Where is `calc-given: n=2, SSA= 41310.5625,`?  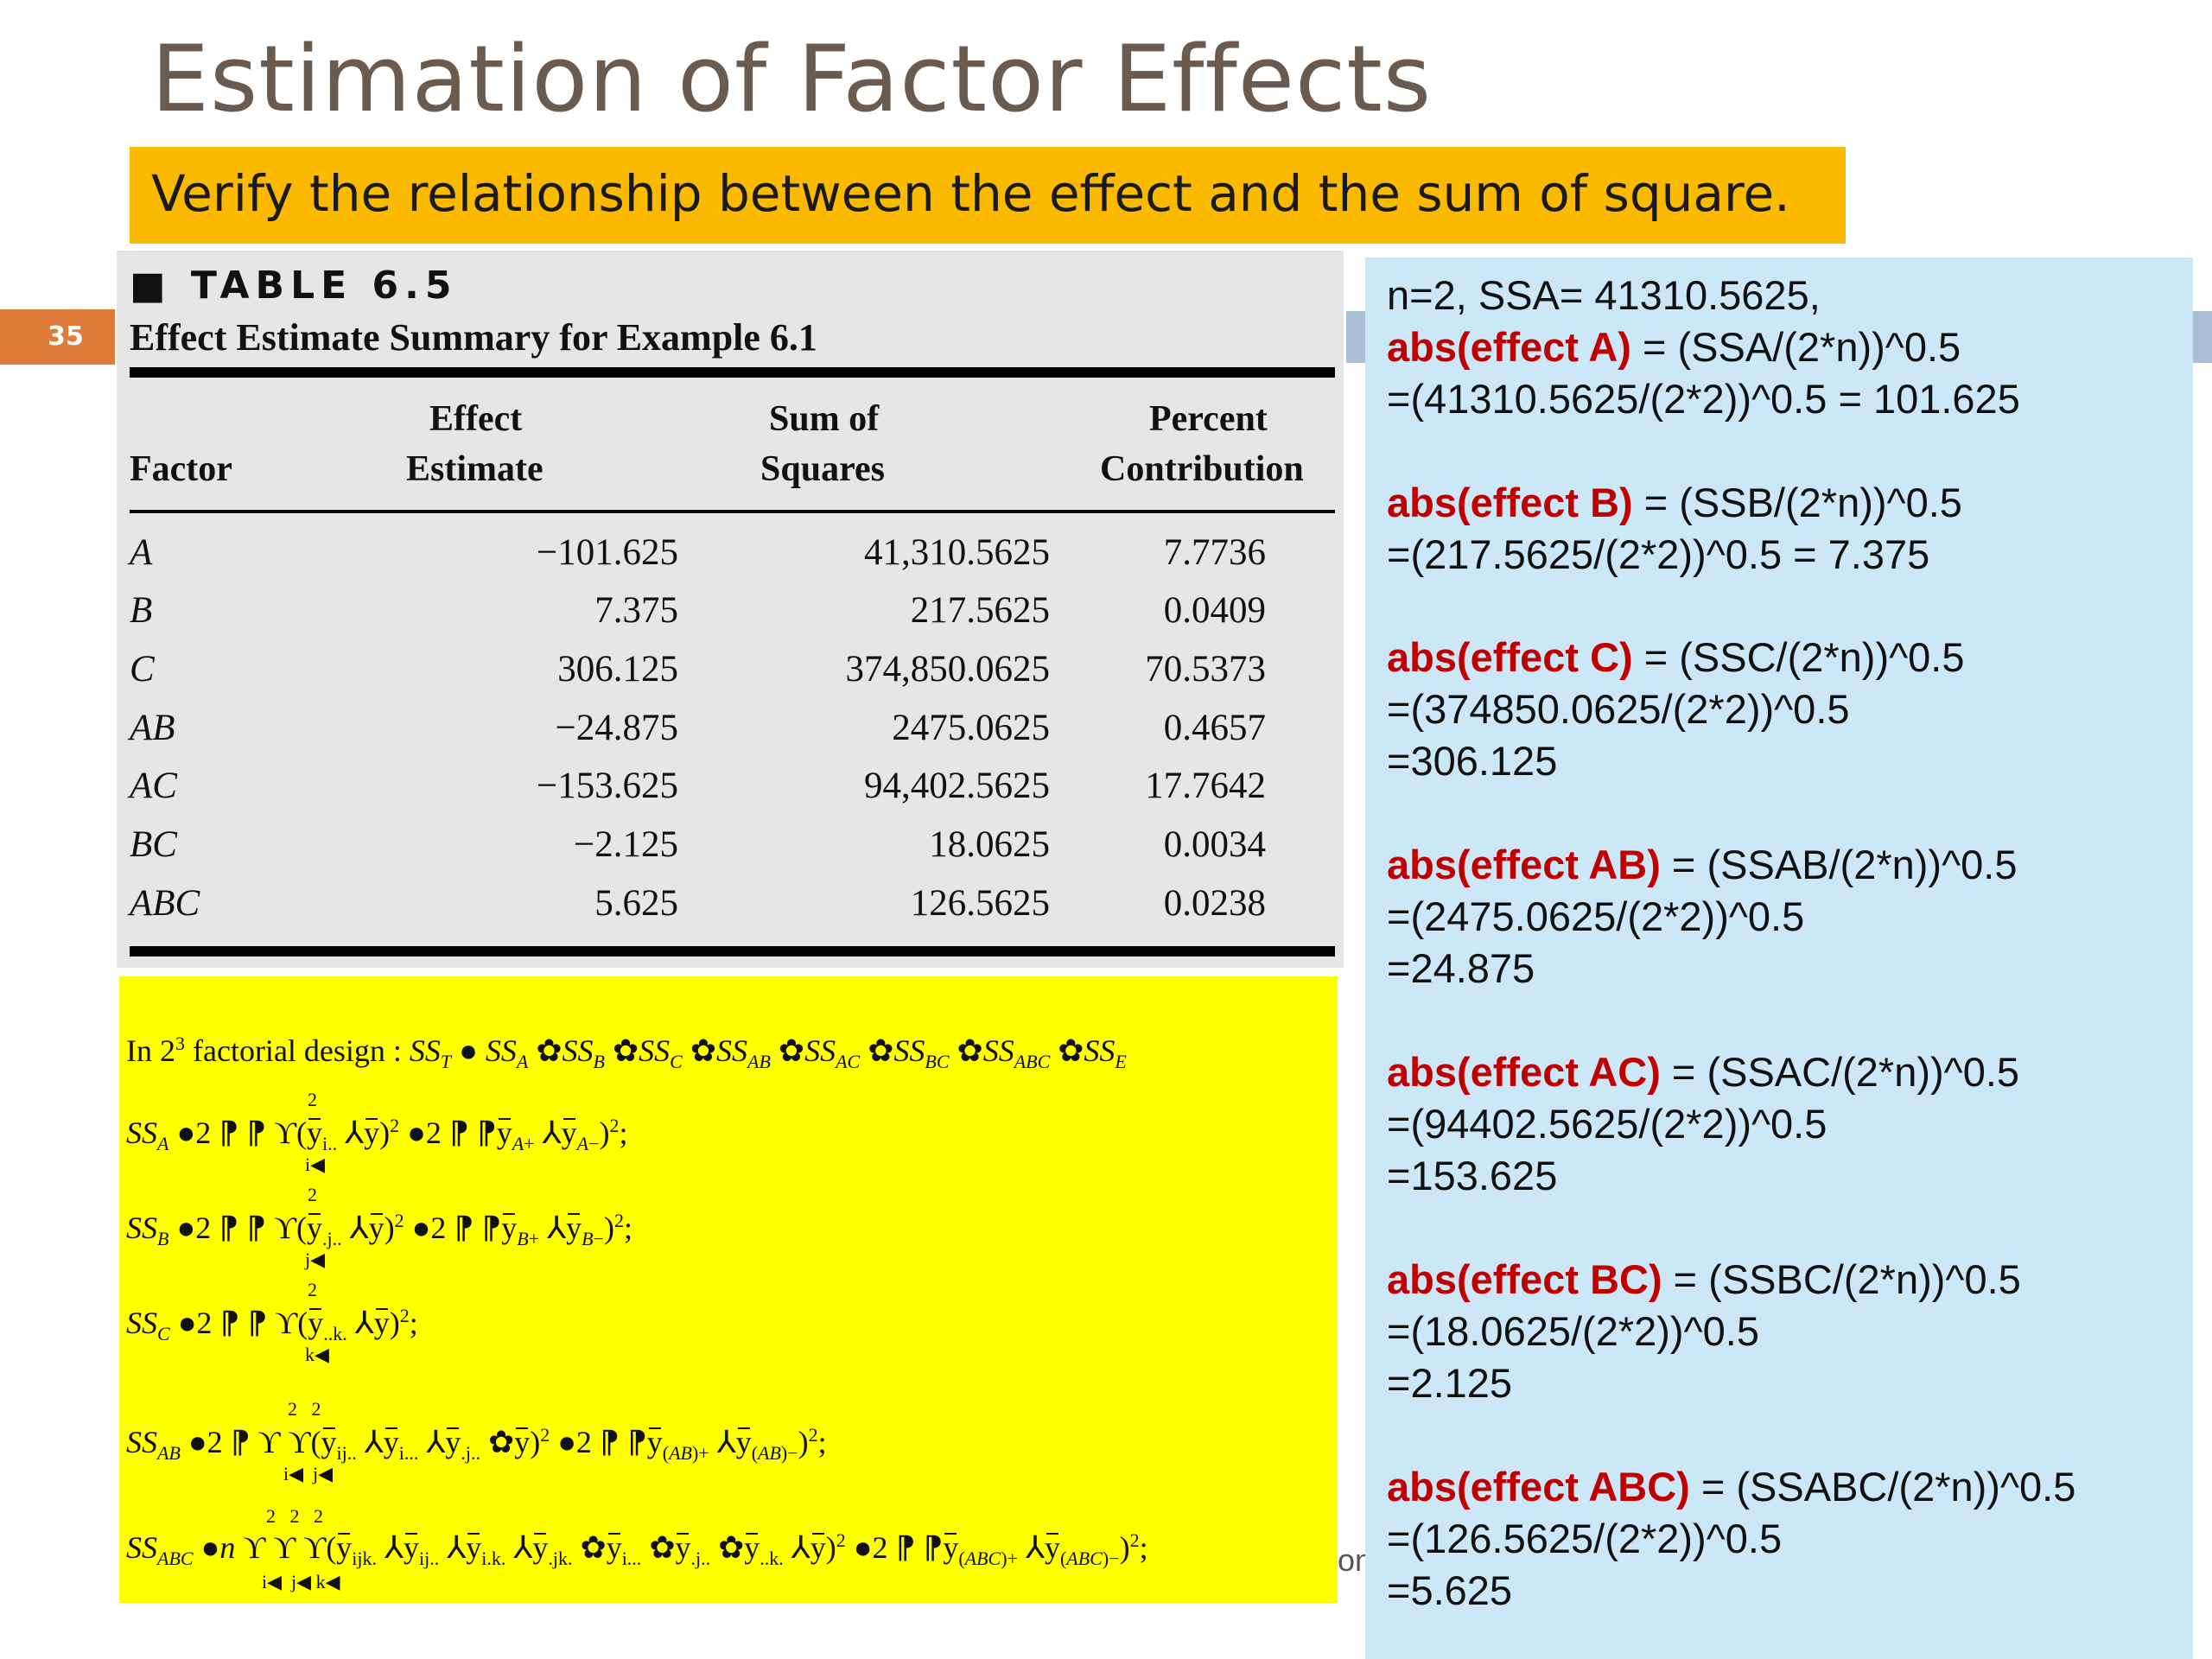
calc-given: n=2, SSA= 41310.5625, is located at coordinates (1604, 295).